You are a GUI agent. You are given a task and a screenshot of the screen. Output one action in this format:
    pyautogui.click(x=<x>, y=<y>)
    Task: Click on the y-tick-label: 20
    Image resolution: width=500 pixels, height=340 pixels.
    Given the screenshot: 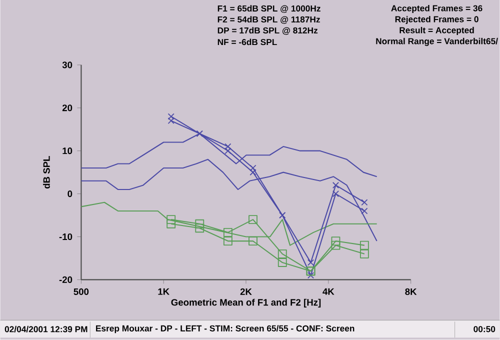 What is the action you would take?
    pyautogui.click(x=67, y=108)
    